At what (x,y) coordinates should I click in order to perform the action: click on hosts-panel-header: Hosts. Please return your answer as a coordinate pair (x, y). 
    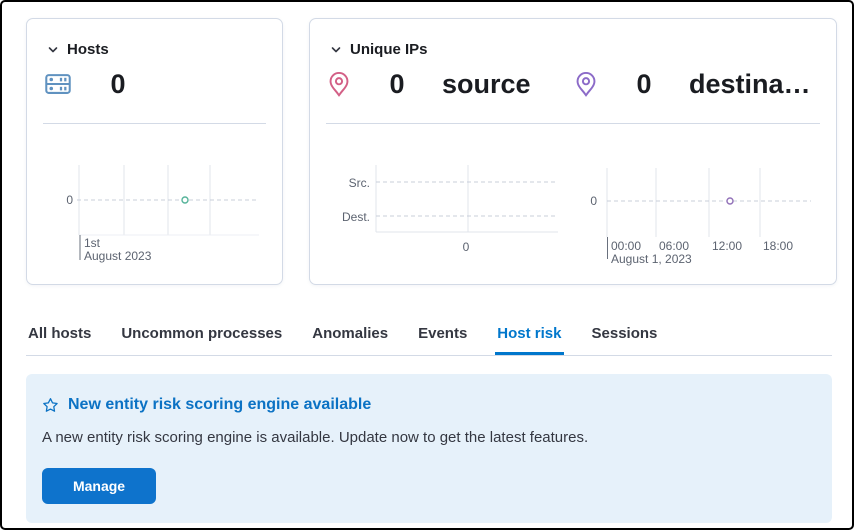
    Looking at the image, I should click on (78, 49).